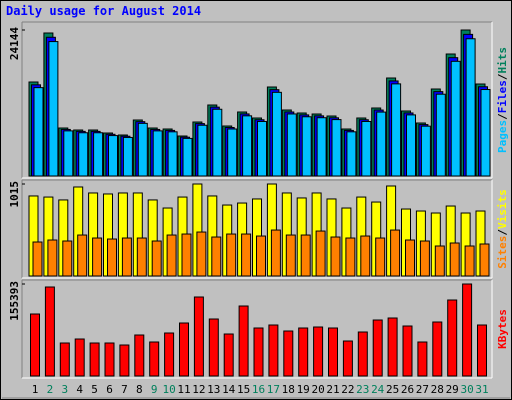 The width and height of the screenshot is (512, 400). I want to click on x-tick-label: 5, so click(94, 389).